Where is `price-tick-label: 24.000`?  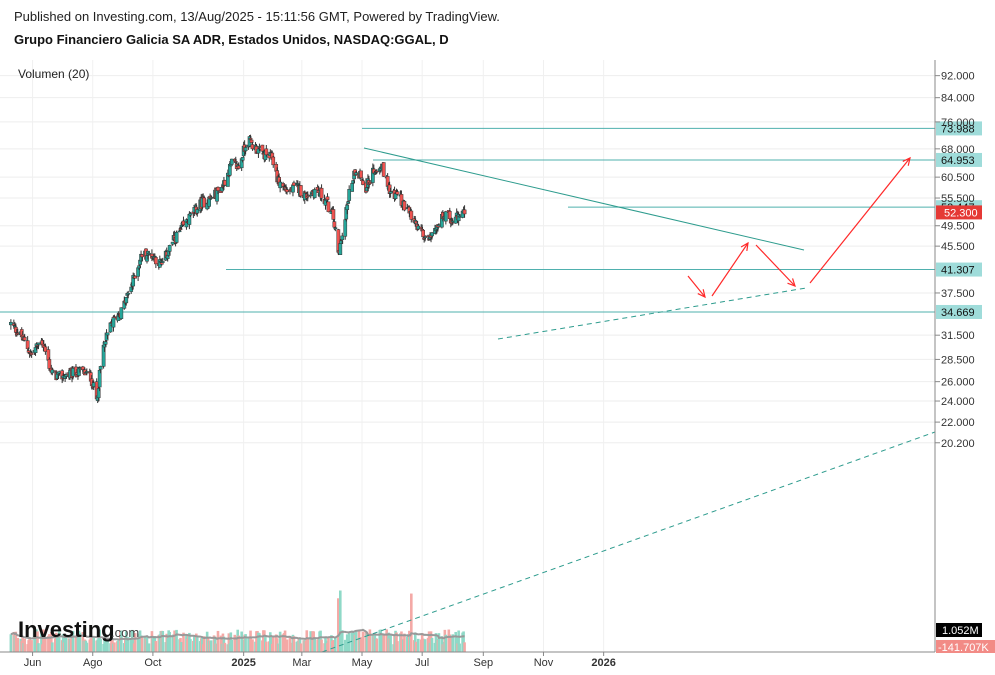 price-tick-label: 24.000 is located at coordinates (958, 402).